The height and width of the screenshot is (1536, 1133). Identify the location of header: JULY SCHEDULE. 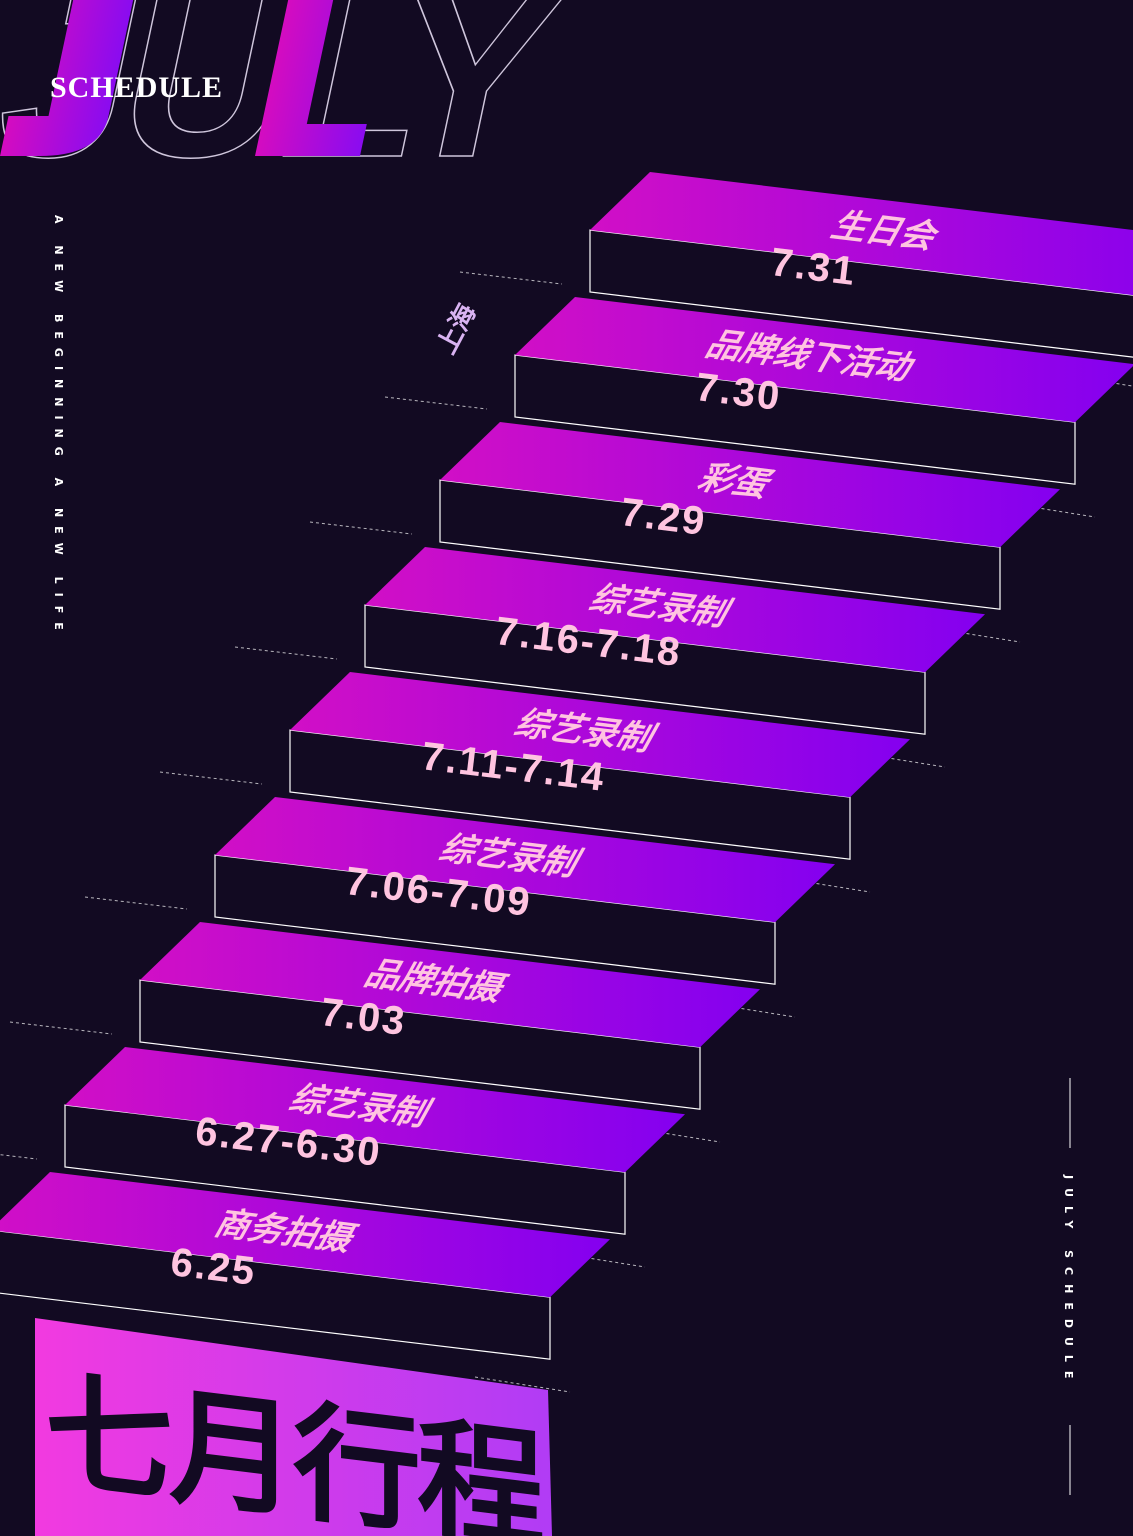
(287, 103).